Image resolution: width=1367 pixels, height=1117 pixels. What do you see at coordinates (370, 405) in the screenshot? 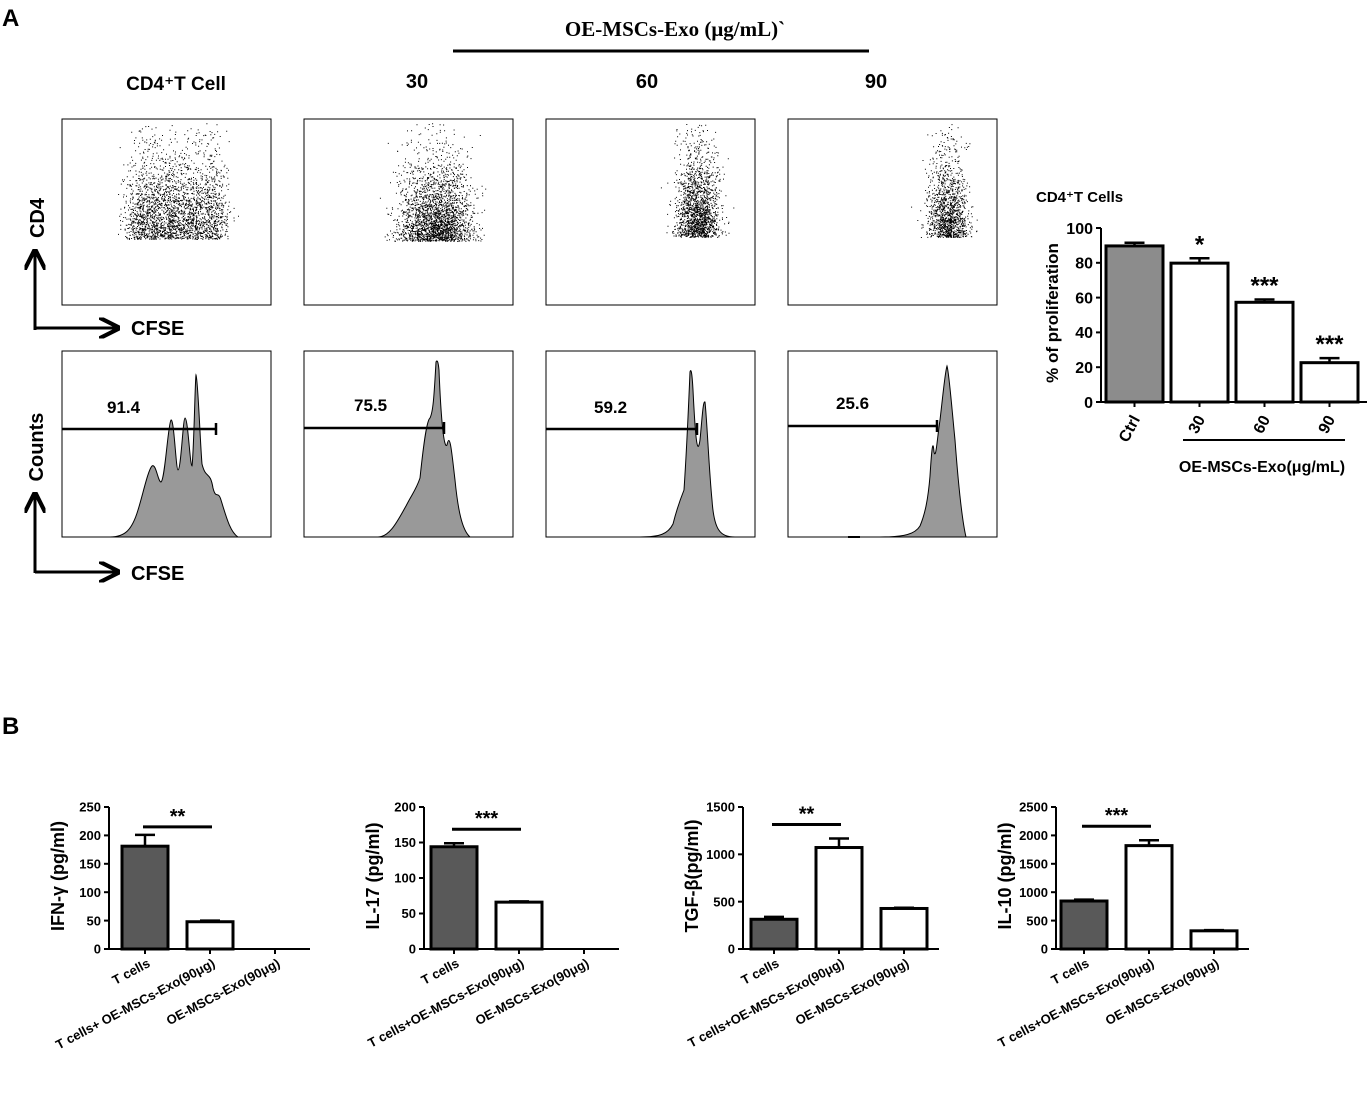
I see `gate-value-30: 75.5` at bounding box center [370, 405].